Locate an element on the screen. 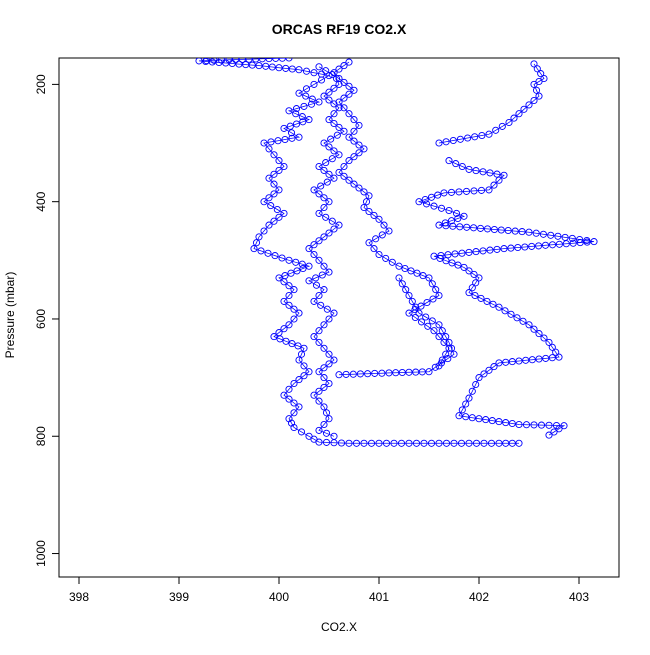  y-axis: 200 400 600 800 1000 is located at coordinates (46, 320).